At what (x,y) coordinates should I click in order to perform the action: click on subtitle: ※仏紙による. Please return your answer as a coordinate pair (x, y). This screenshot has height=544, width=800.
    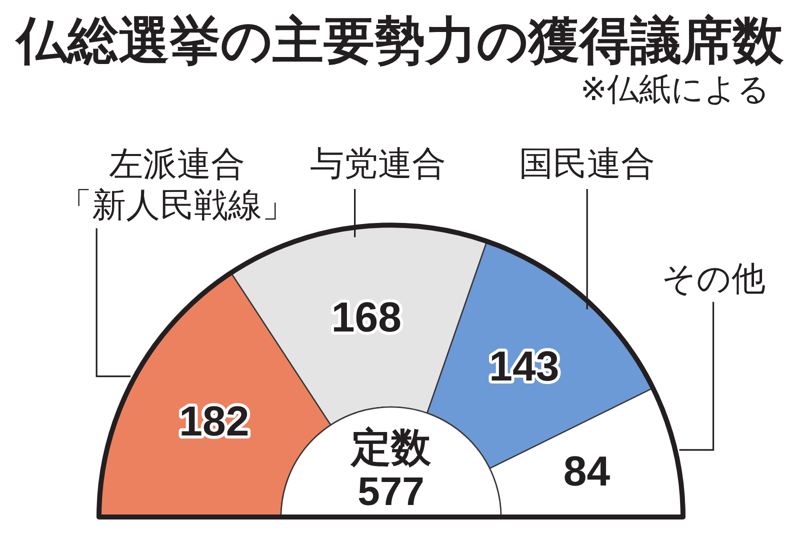
    Looking at the image, I should click on (675, 89).